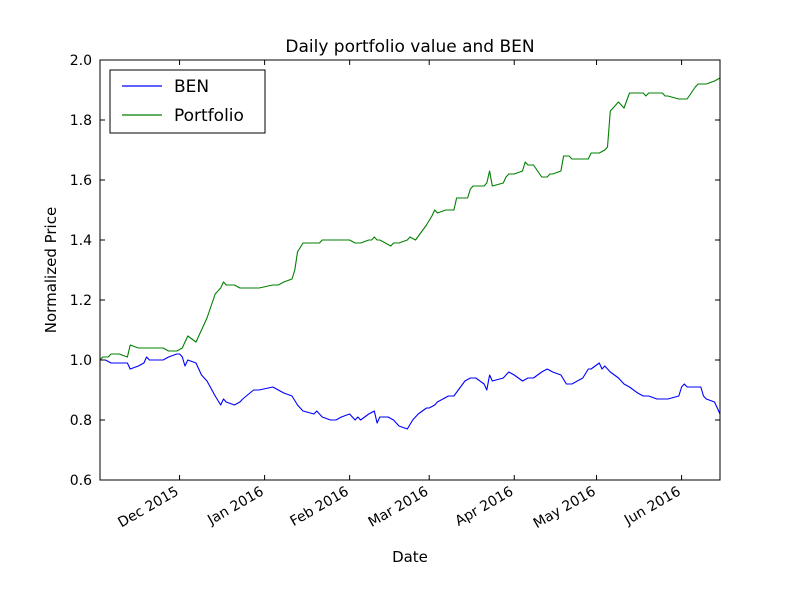 This screenshot has width=800, height=600. What do you see at coordinates (81, 421) in the screenshot?
I see `y-tick-label: 0.8` at bounding box center [81, 421].